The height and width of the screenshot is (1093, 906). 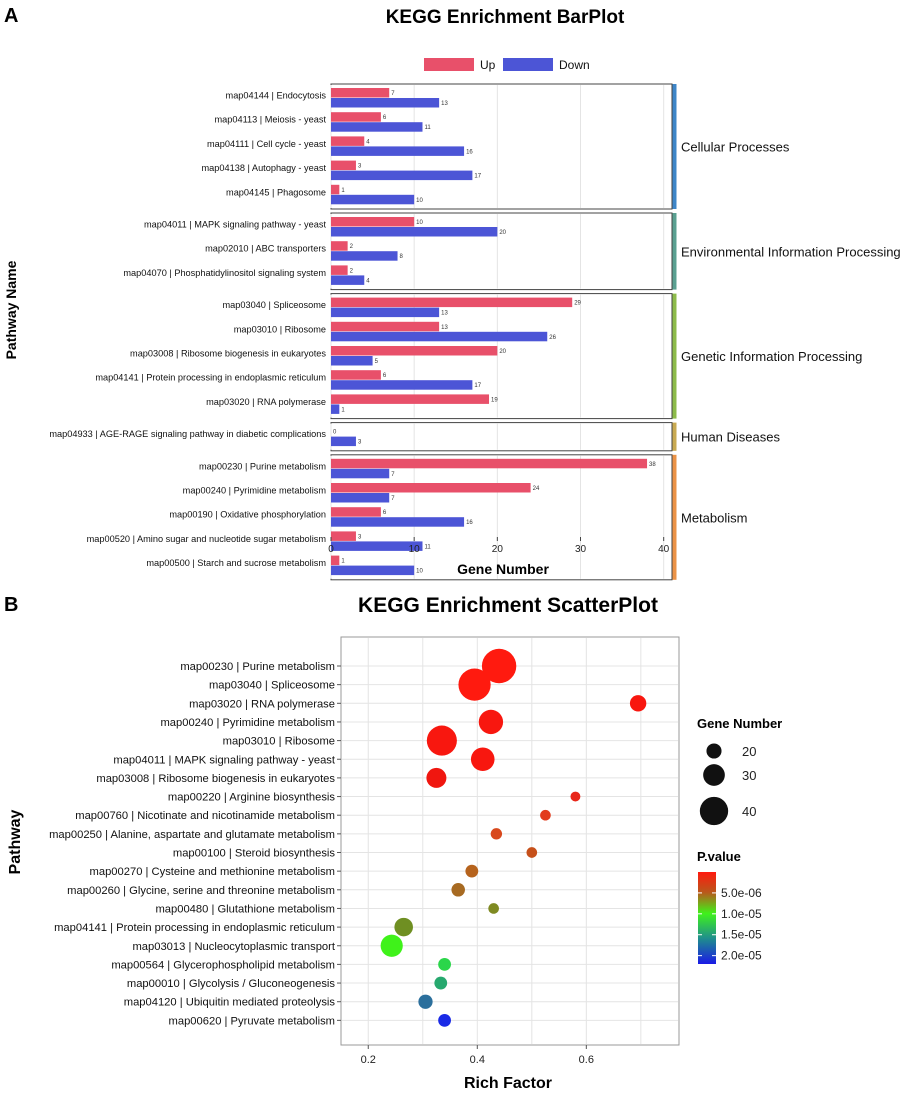 I want to click on bar-row: 20 5, so click(x=419, y=356).